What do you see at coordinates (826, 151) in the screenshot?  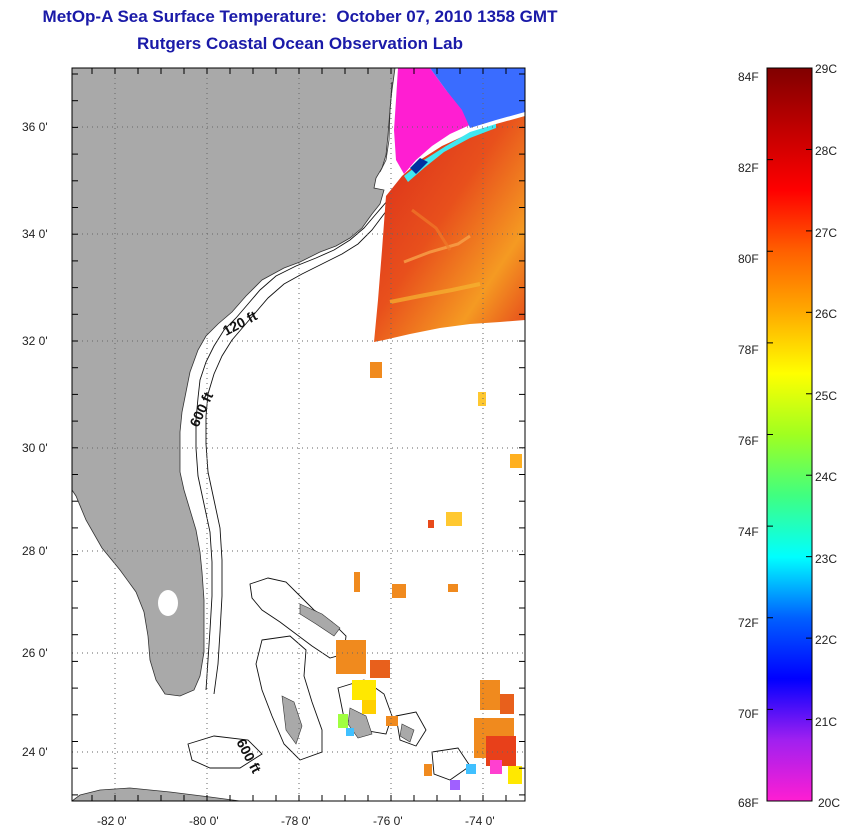 I see `c-label: 28C` at bounding box center [826, 151].